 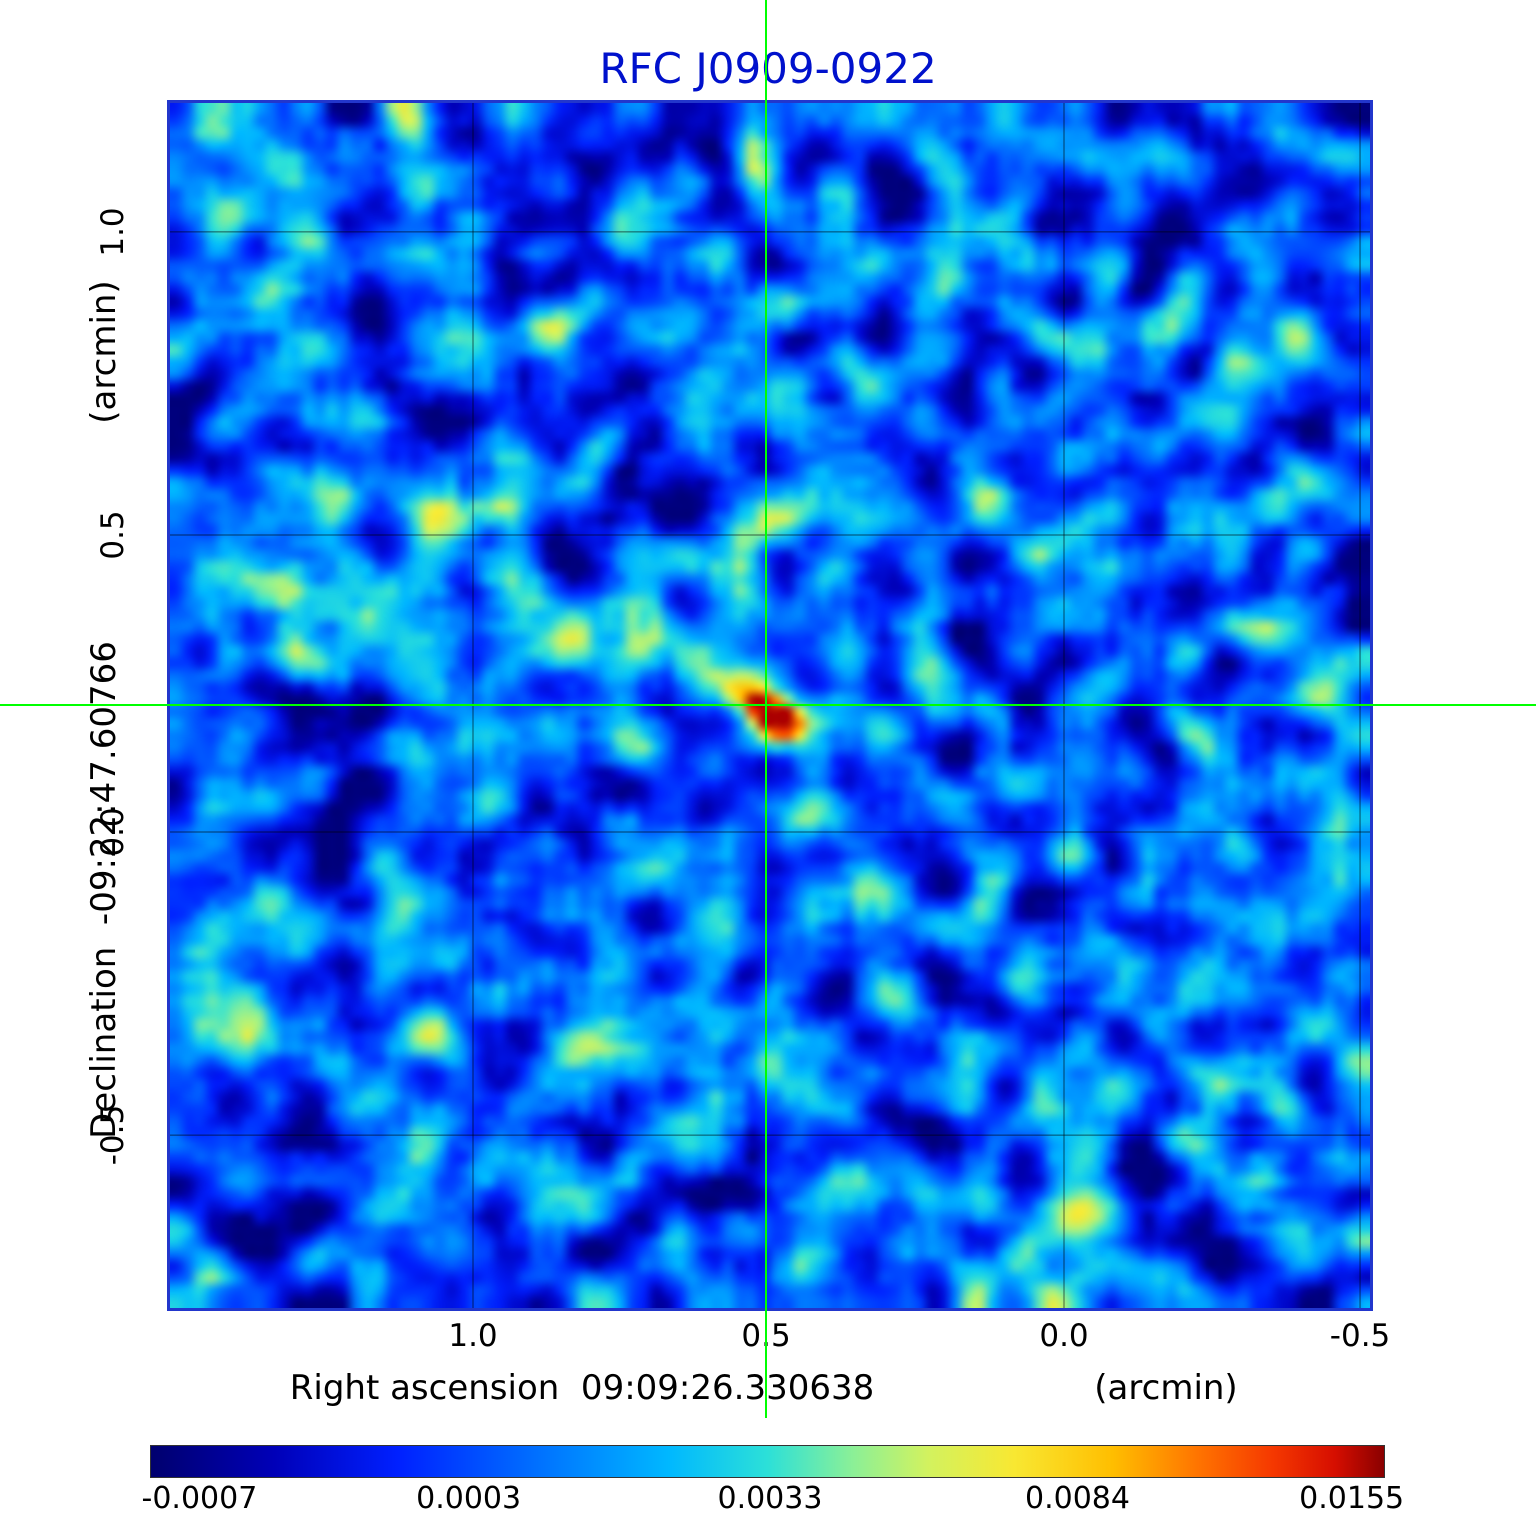 What do you see at coordinates (113, 1135) in the screenshot?
I see `y-tick-label: -0.5` at bounding box center [113, 1135].